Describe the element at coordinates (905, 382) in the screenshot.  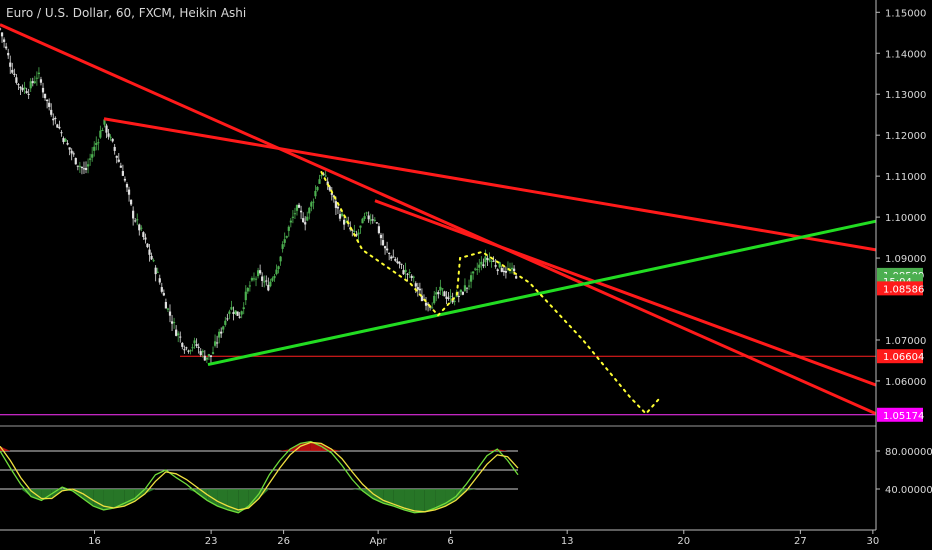
I see `price-tick-label: 1.06000` at that location.